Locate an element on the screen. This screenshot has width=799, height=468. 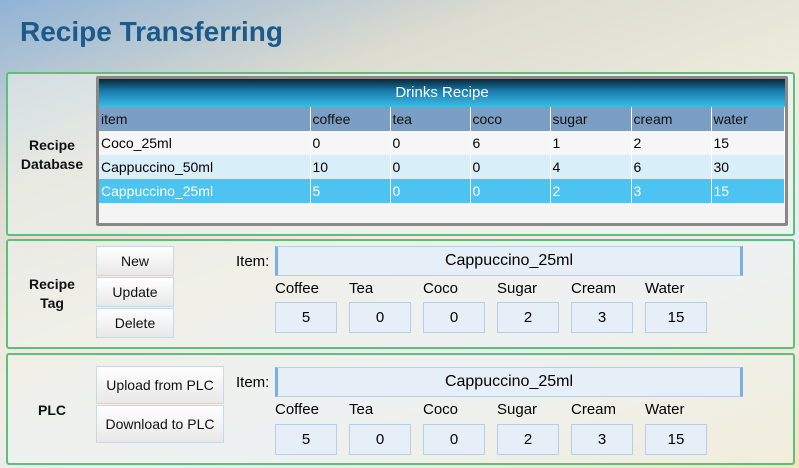
column-header-tea: tea is located at coordinates (430, 119).